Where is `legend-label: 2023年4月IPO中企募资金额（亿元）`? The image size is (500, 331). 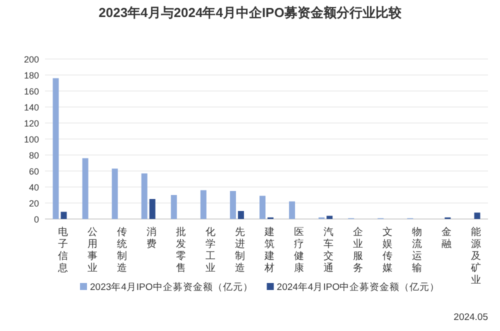
legend-label: 2023年4月IPO中企募资金额（亿元） is located at coordinates (171, 287).